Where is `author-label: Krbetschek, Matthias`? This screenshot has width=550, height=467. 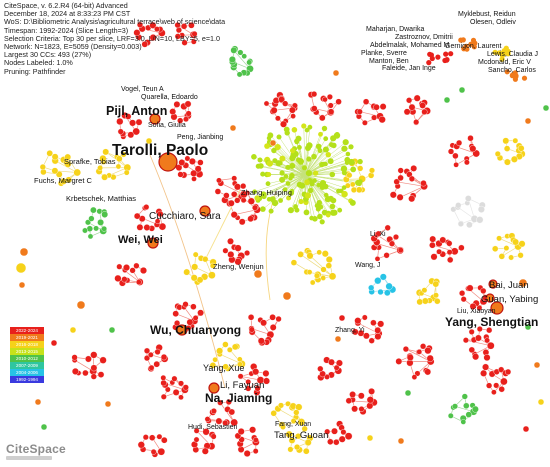
author-label: Krbetschek, Matthias is located at coordinates (101, 198).